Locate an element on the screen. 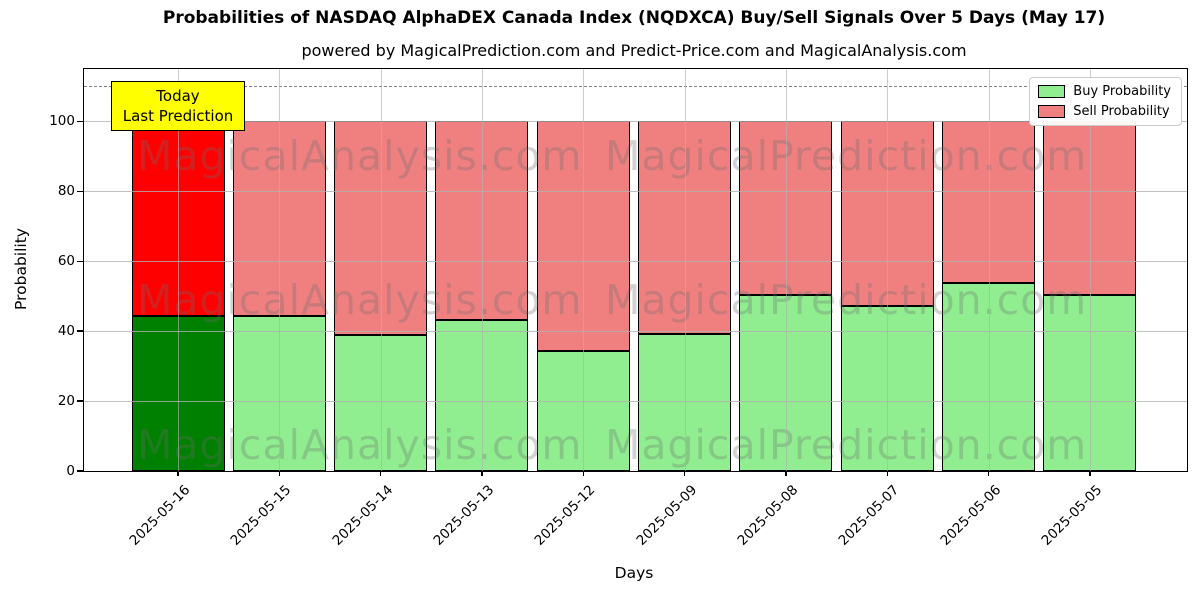 The height and width of the screenshot is (600, 1200). today-annotation-line1: Today is located at coordinates (178, 95).